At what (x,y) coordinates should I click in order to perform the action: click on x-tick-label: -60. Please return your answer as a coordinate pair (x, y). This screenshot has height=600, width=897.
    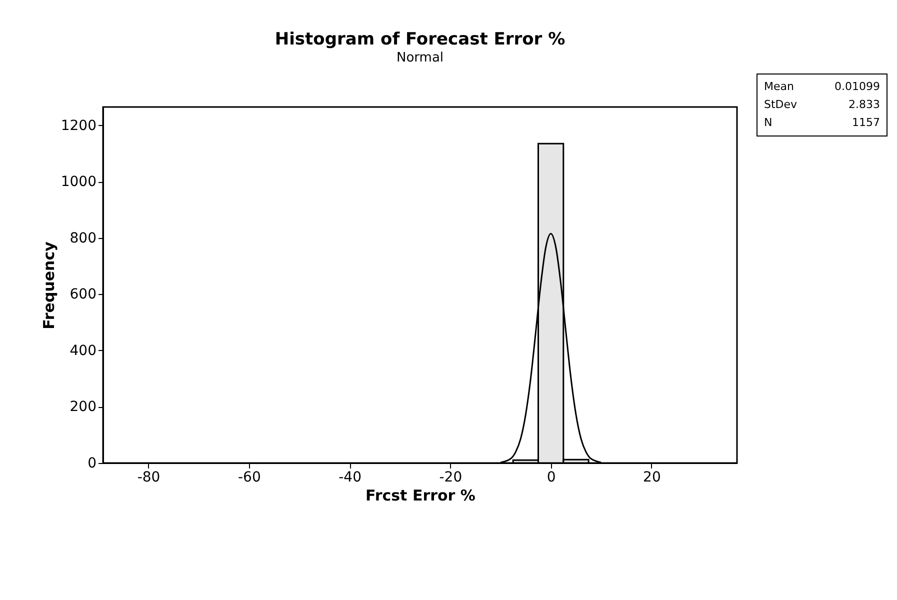
    Looking at the image, I should click on (249, 478).